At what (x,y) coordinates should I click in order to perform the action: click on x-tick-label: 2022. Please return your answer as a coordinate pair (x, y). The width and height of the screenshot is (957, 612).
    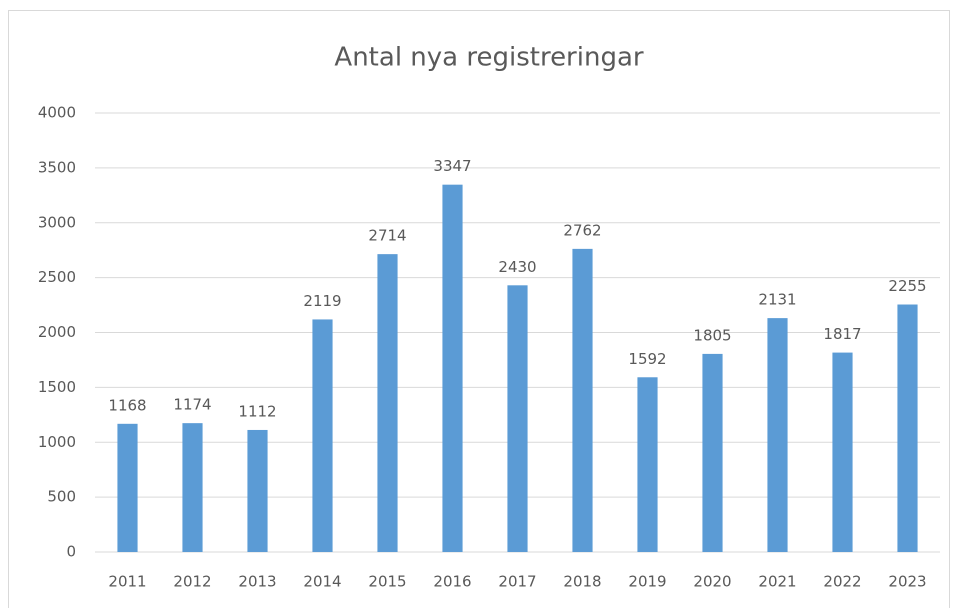
    Looking at the image, I should click on (842, 582).